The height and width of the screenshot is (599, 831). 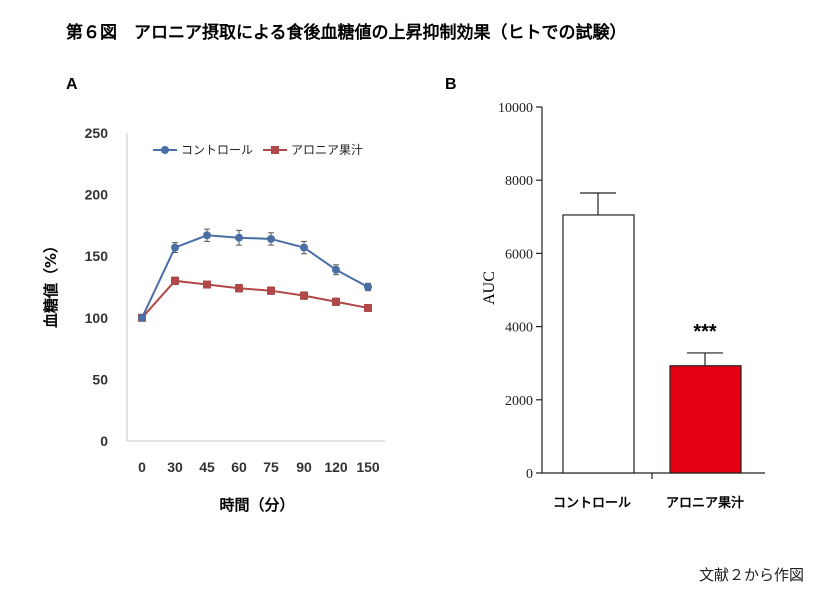 I want to click on panel-b-y-tick-label: 0, so click(x=529, y=474).